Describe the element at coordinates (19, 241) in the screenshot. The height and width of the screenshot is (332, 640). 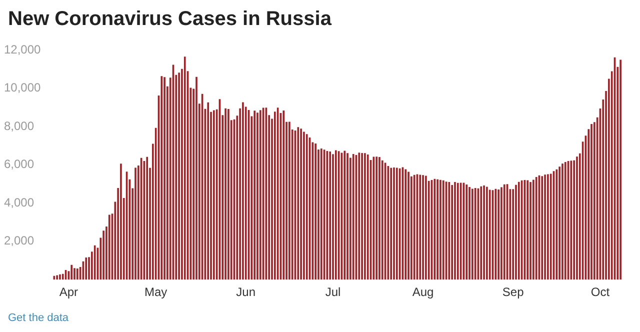
I see `y-tick-label: 2,000` at that location.